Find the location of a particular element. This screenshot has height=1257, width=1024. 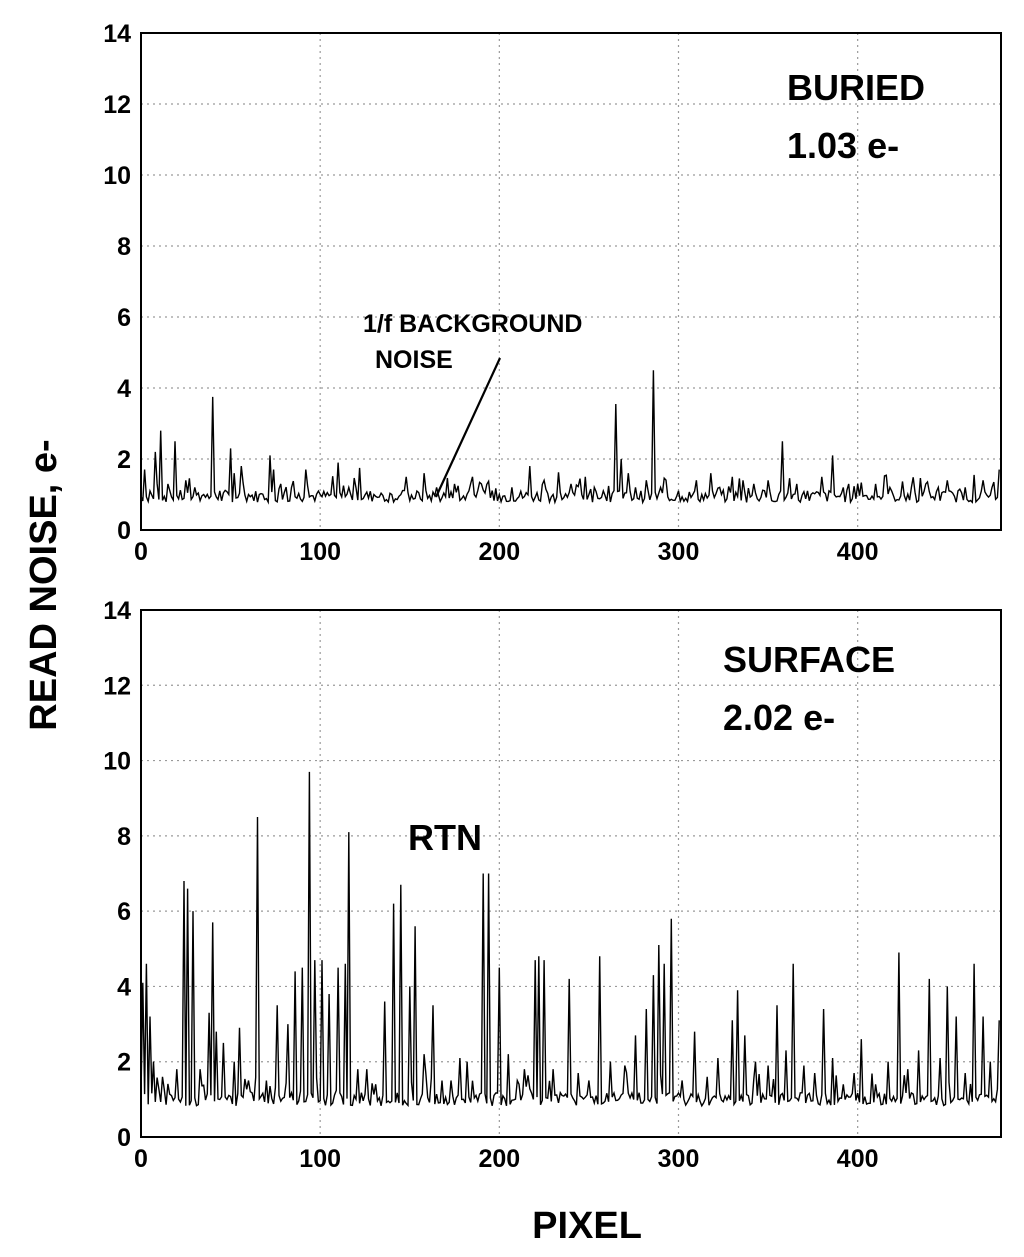

bottom-y-tick-label: 8 is located at coordinates (124, 837).